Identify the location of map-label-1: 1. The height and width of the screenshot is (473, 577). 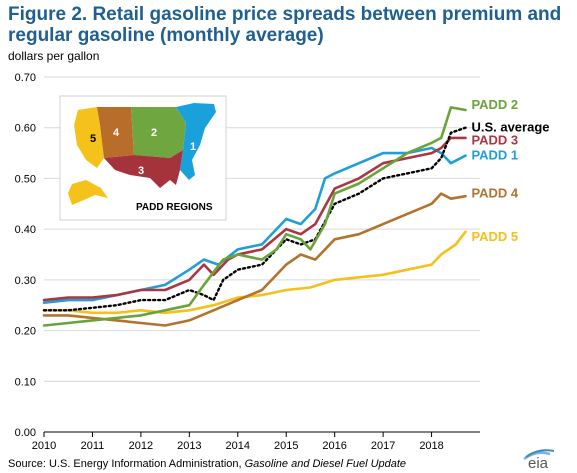
(193, 147).